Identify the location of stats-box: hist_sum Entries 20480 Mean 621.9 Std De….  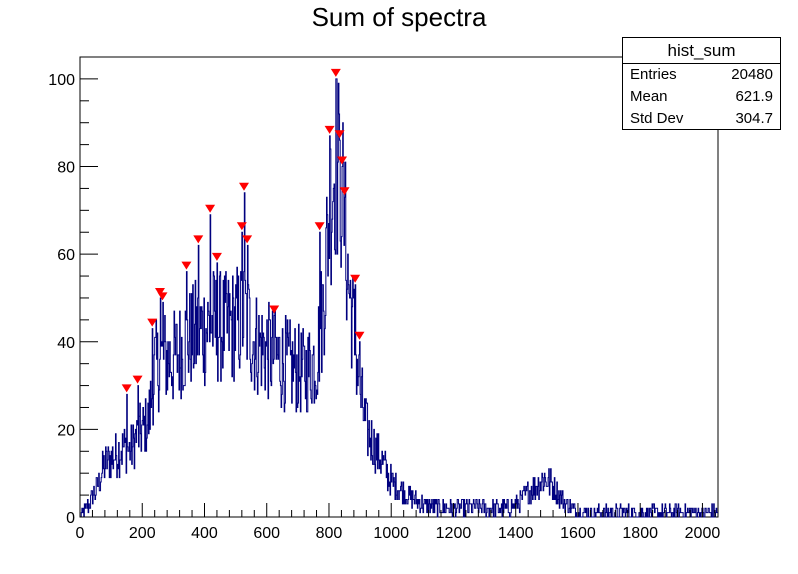
(701, 83).